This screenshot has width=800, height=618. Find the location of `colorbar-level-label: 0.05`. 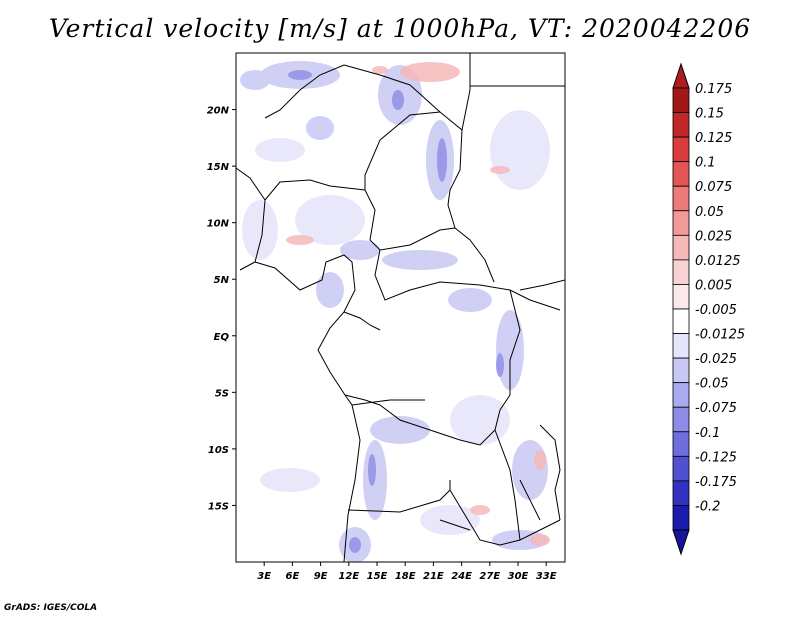

colorbar-level-label: 0.05 is located at coordinates (709, 212).